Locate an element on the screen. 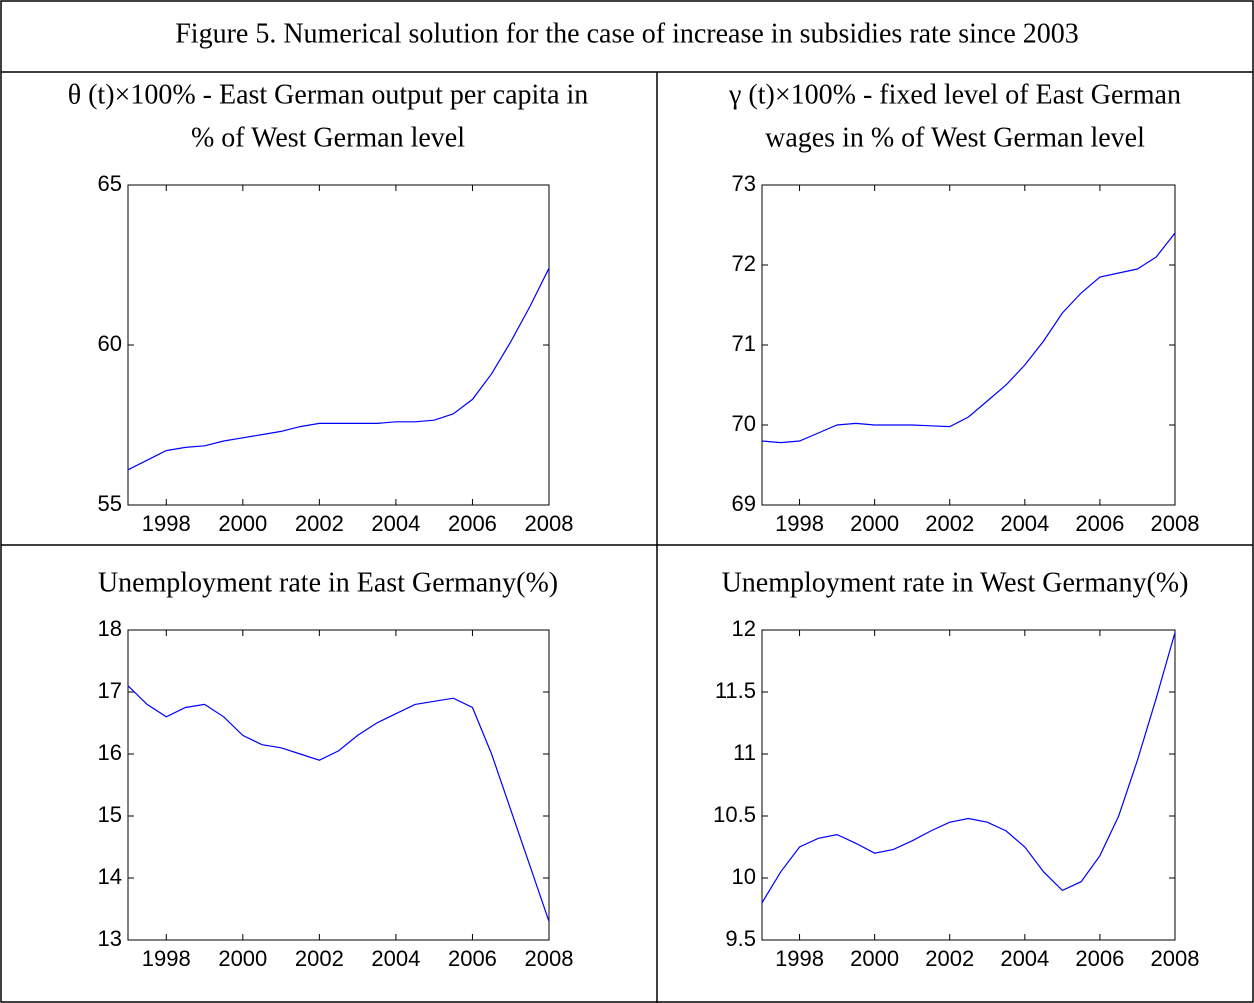 The width and height of the screenshot is (1254, 1003). y-tick-label: 11 is located at coordinates (744, 752).